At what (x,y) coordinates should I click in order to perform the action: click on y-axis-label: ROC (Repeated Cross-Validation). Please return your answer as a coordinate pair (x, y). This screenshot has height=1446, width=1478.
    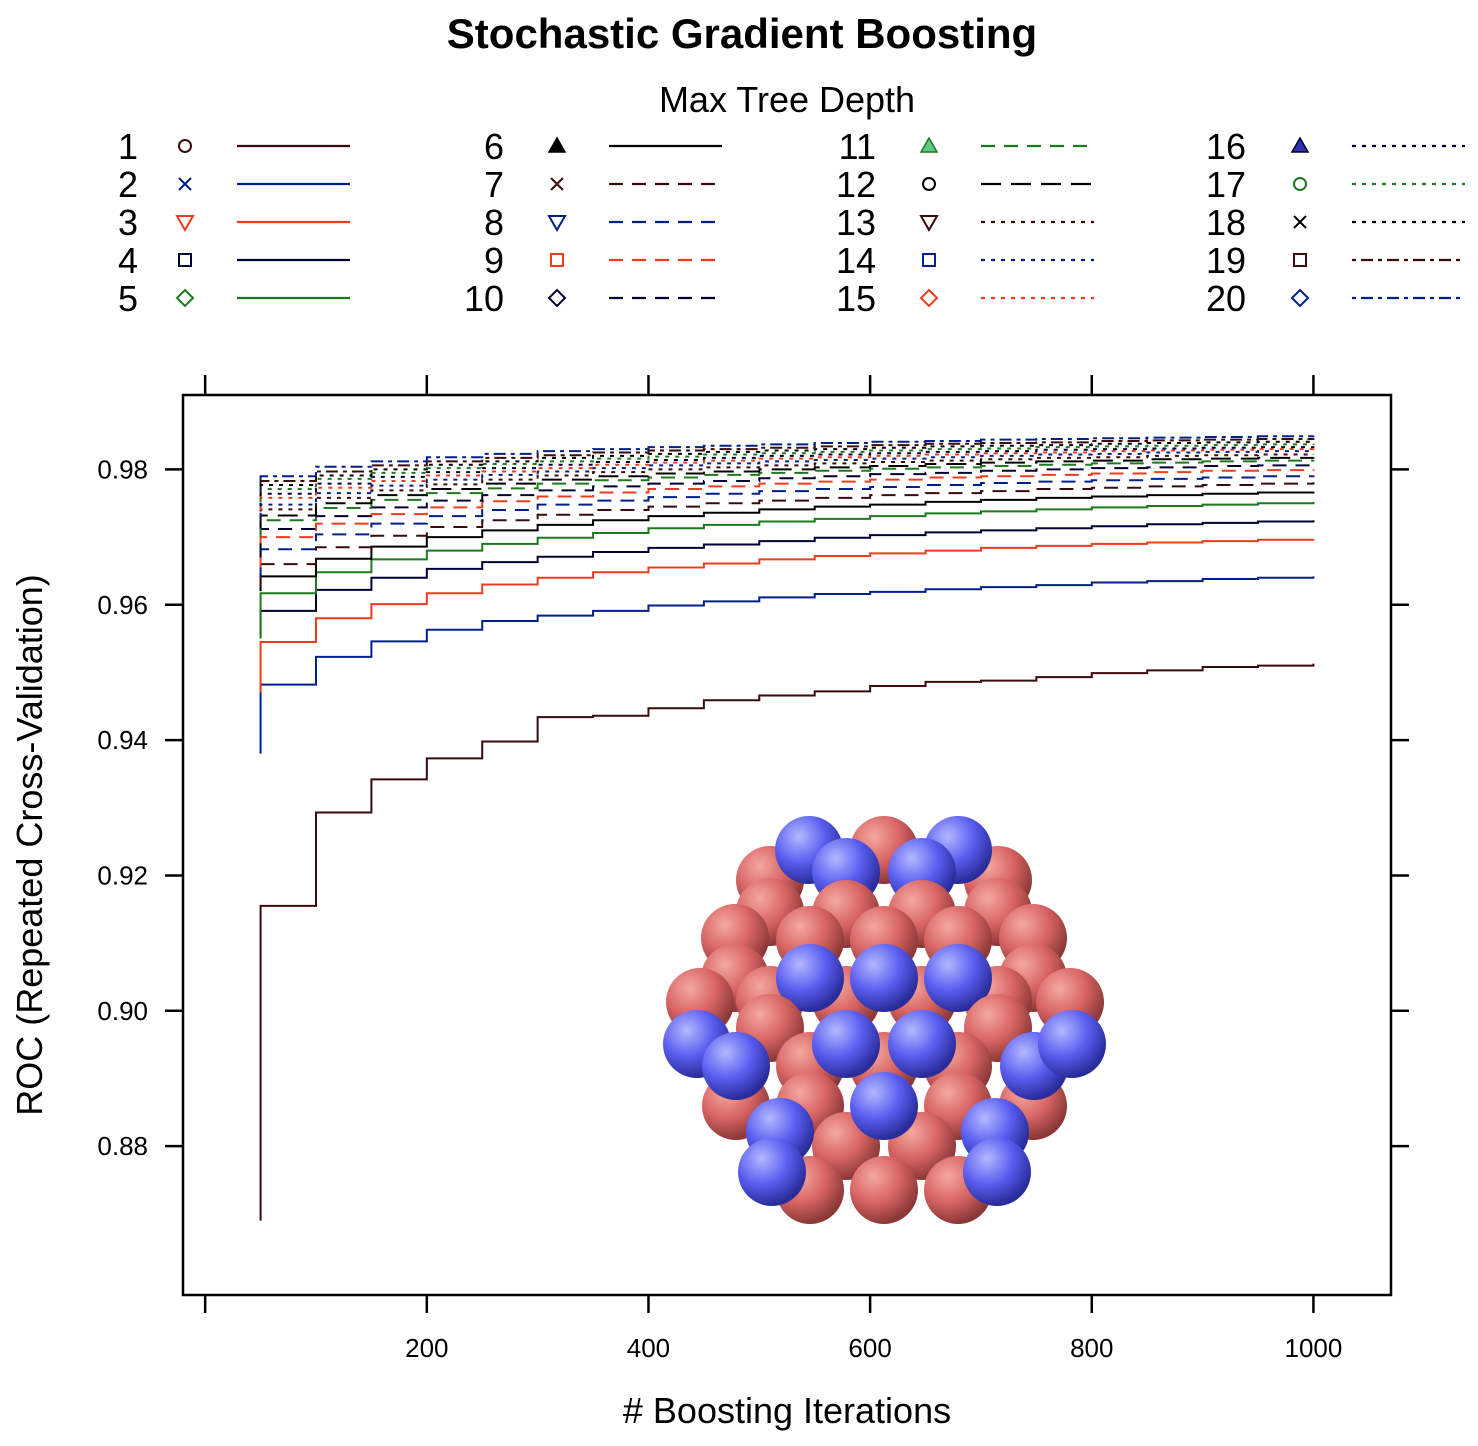
    Looking at the image, I should click on (29, 845).